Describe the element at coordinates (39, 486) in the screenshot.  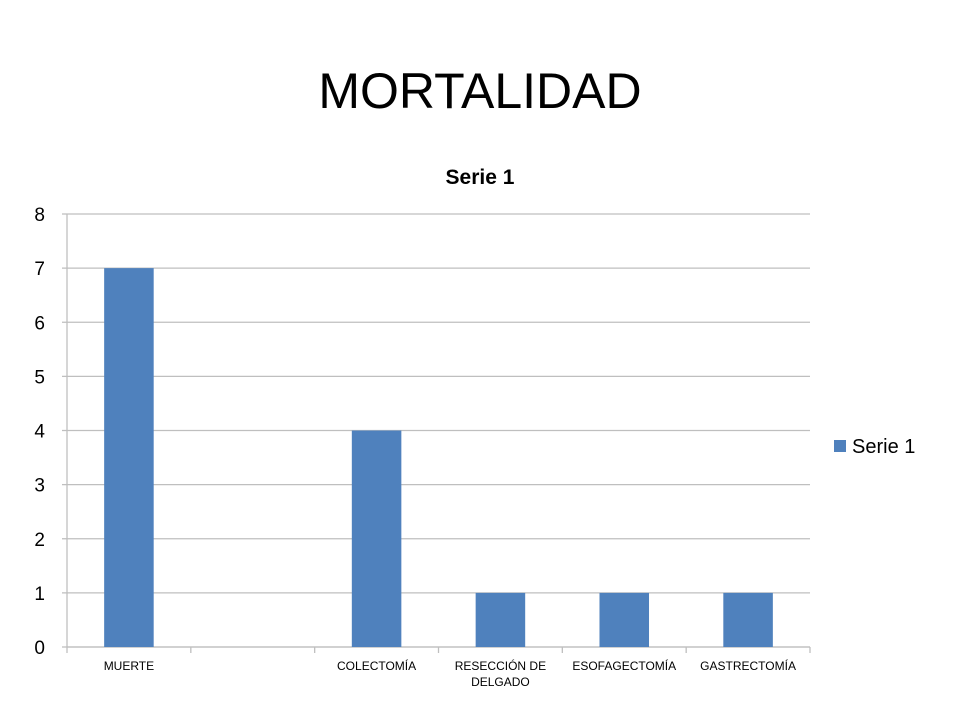
I see `y-tick-label: 3` at that location.